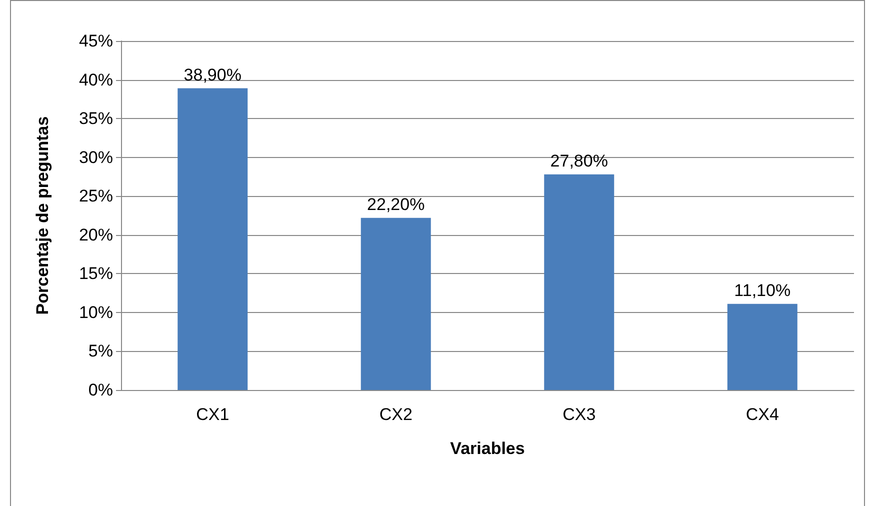  What do you see at coordinates (100, 351) in the screenshot?
I see `y-tick-label: 5%` at bounding box center [100, 351].